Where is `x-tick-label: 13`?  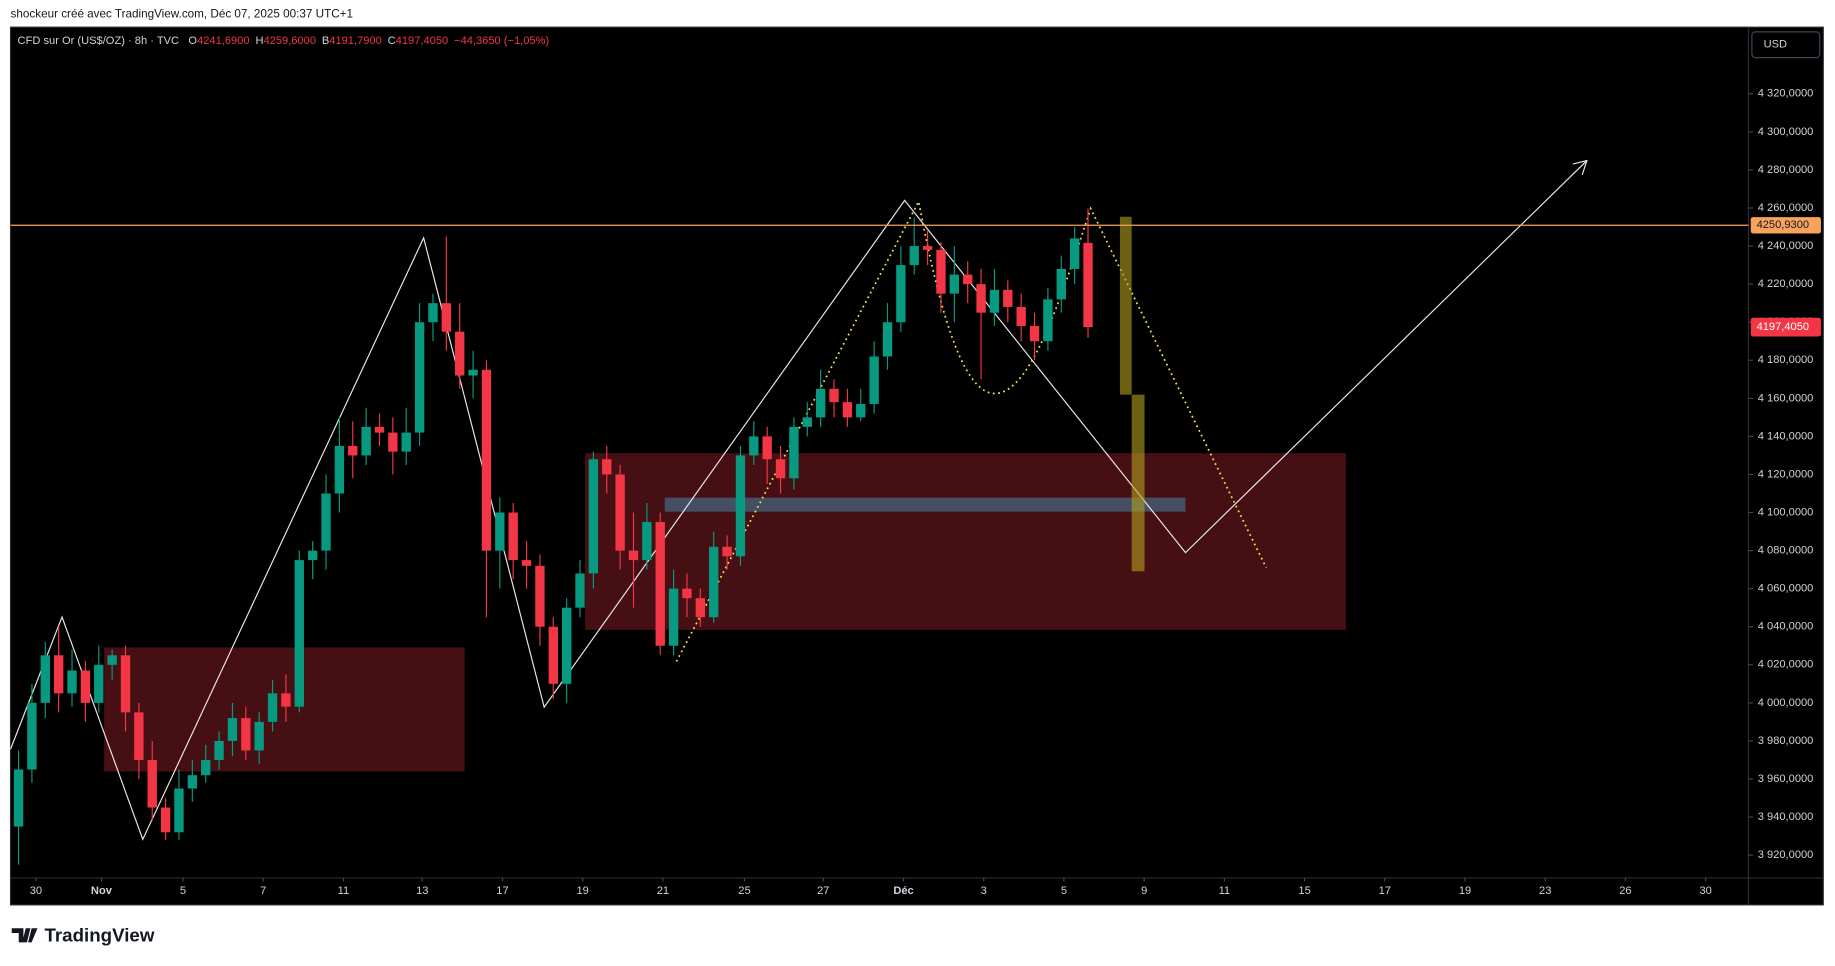 x-tick-label: 13 is located at coordinates (422, 891).